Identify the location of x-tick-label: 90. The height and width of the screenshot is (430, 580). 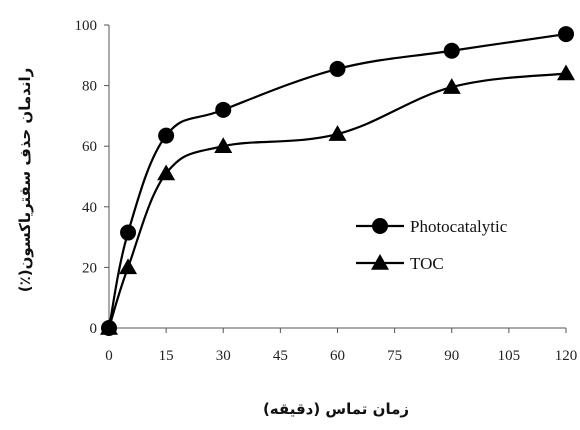
(451, 356).